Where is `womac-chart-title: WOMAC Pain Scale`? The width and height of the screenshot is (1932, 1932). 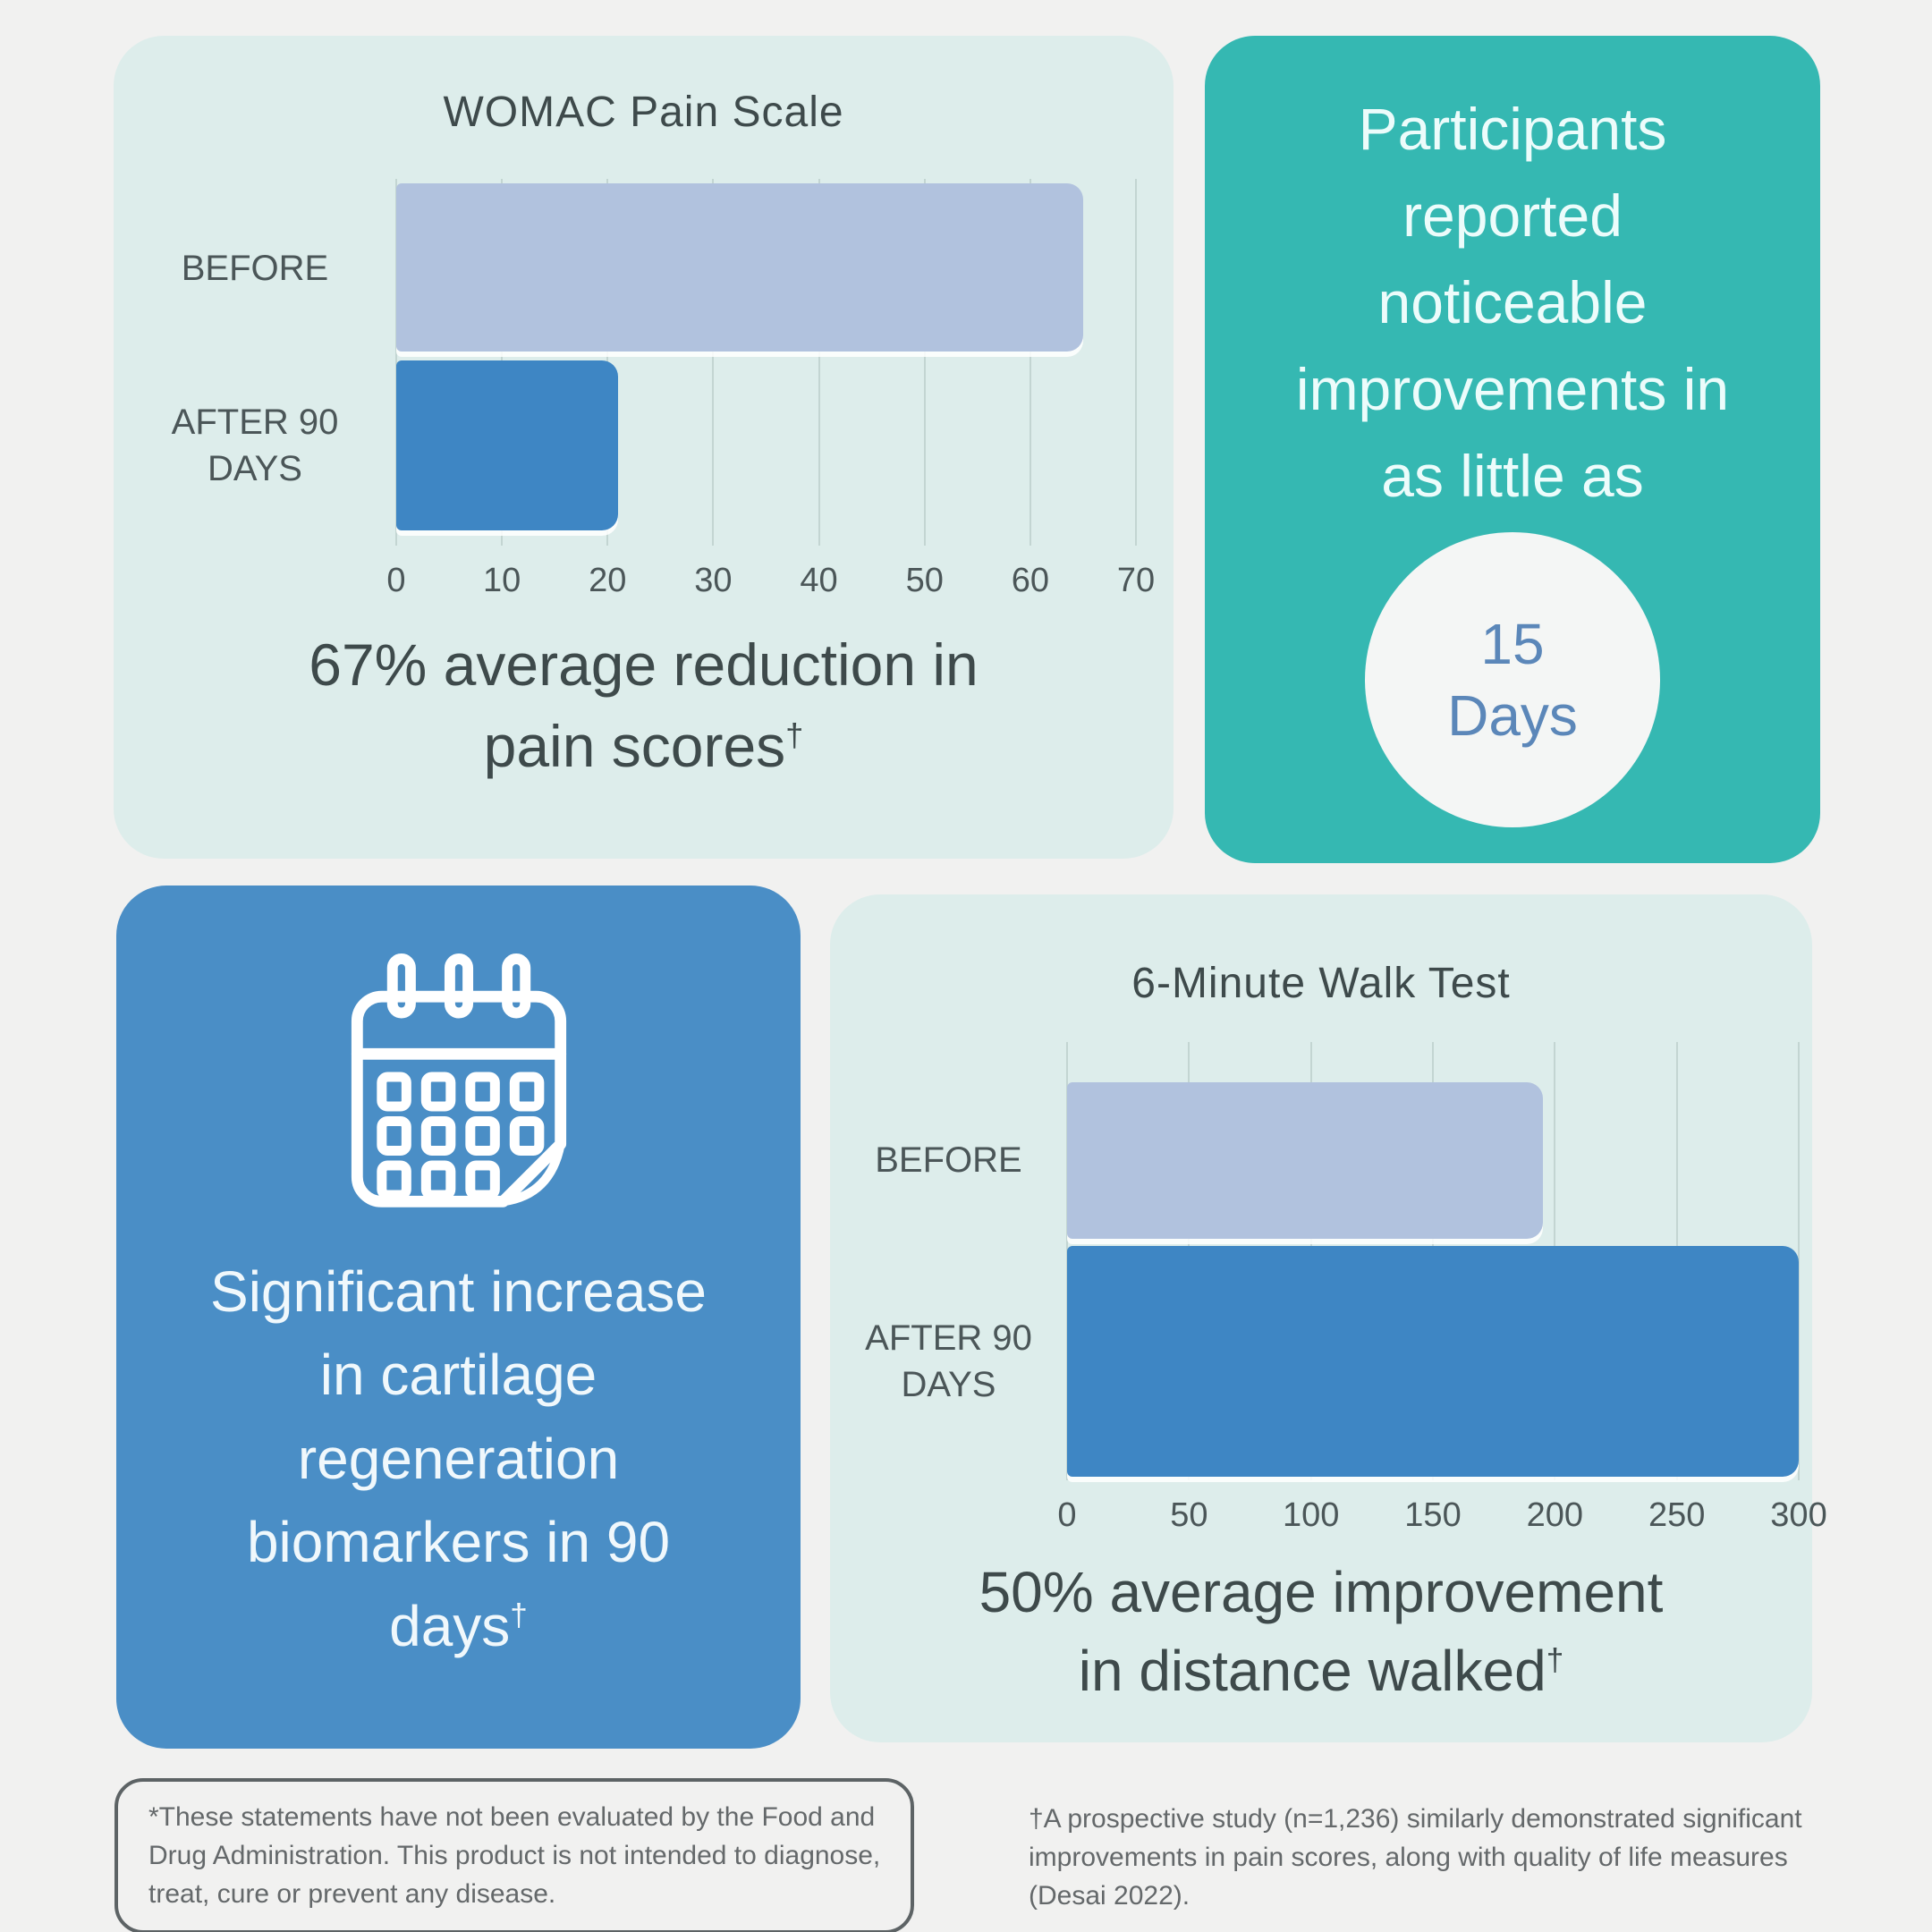
womac-chart-title: WOMAC Pain Scale is located at coordinates (643, 112).